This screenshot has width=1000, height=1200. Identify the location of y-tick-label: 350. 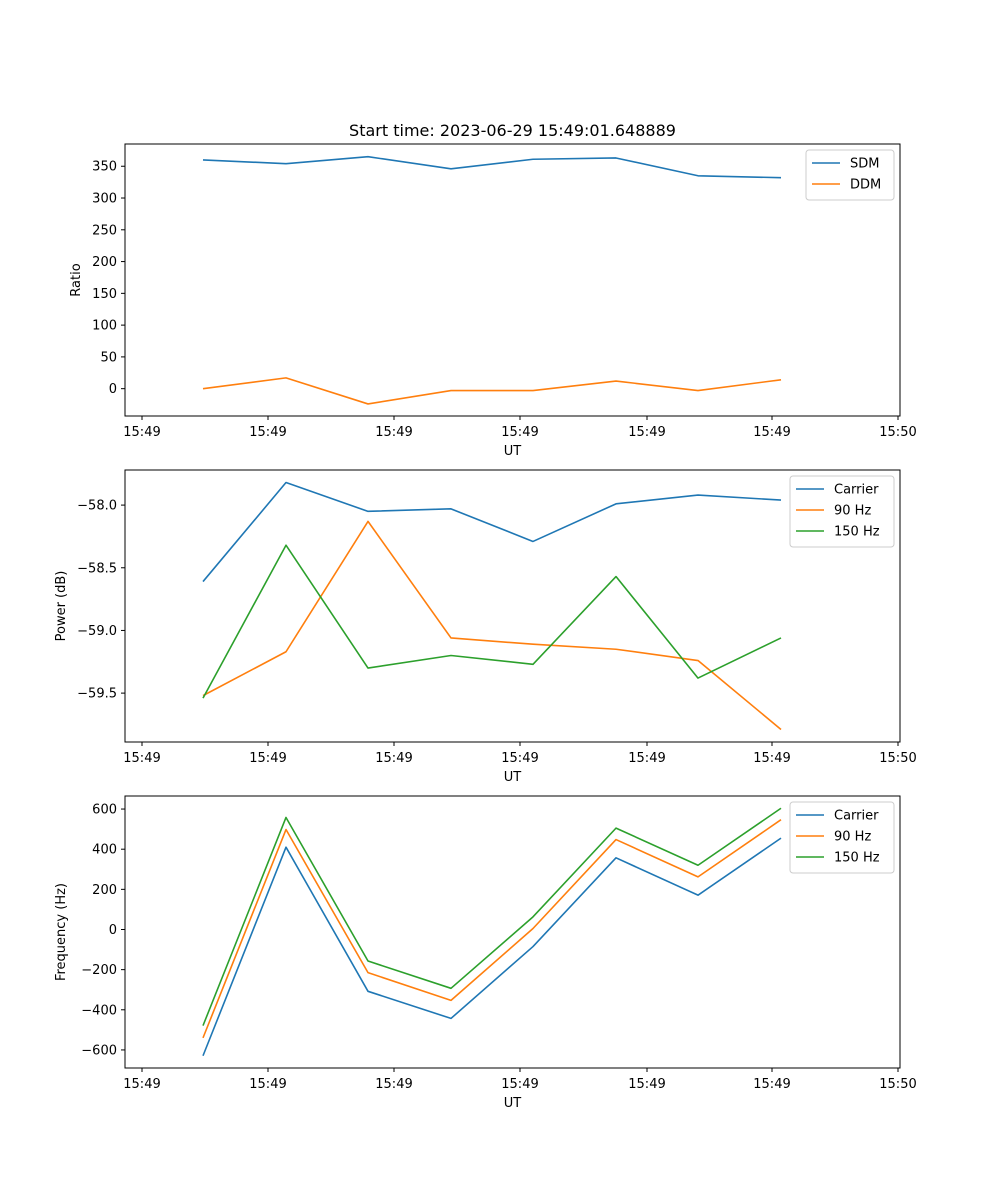
(104, 167).